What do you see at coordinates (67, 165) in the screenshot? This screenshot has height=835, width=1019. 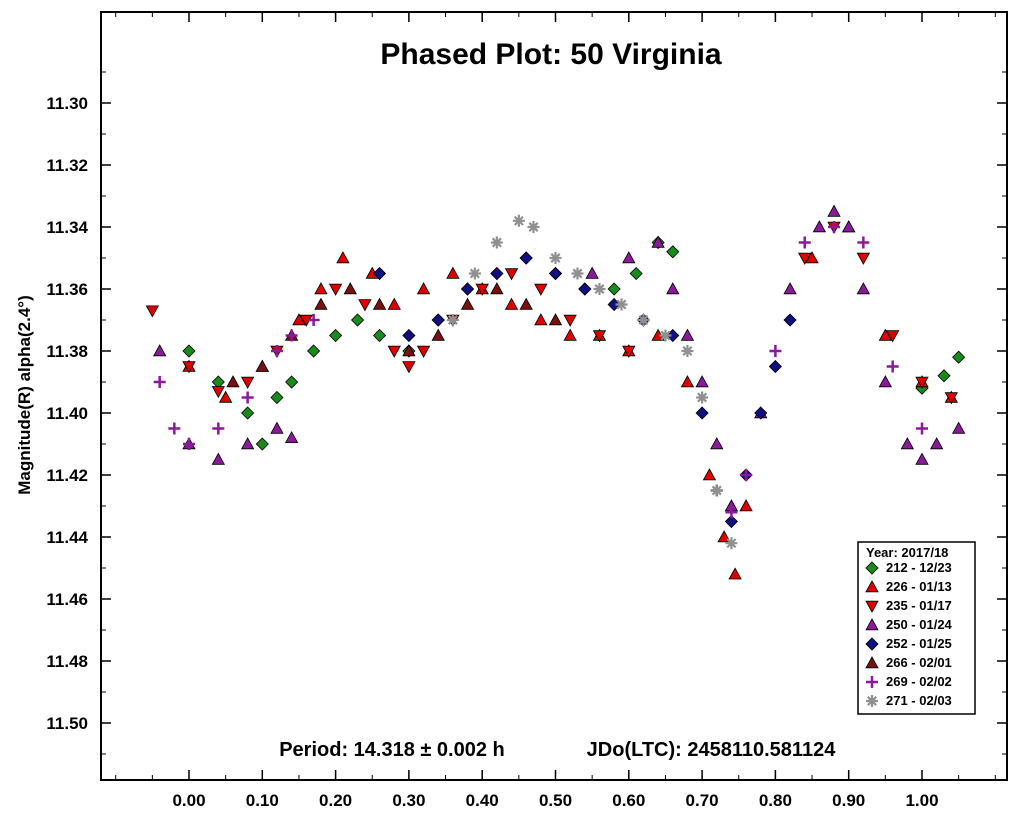 I see `y-tick-label: 11.32` at bounding box center [67, 165].